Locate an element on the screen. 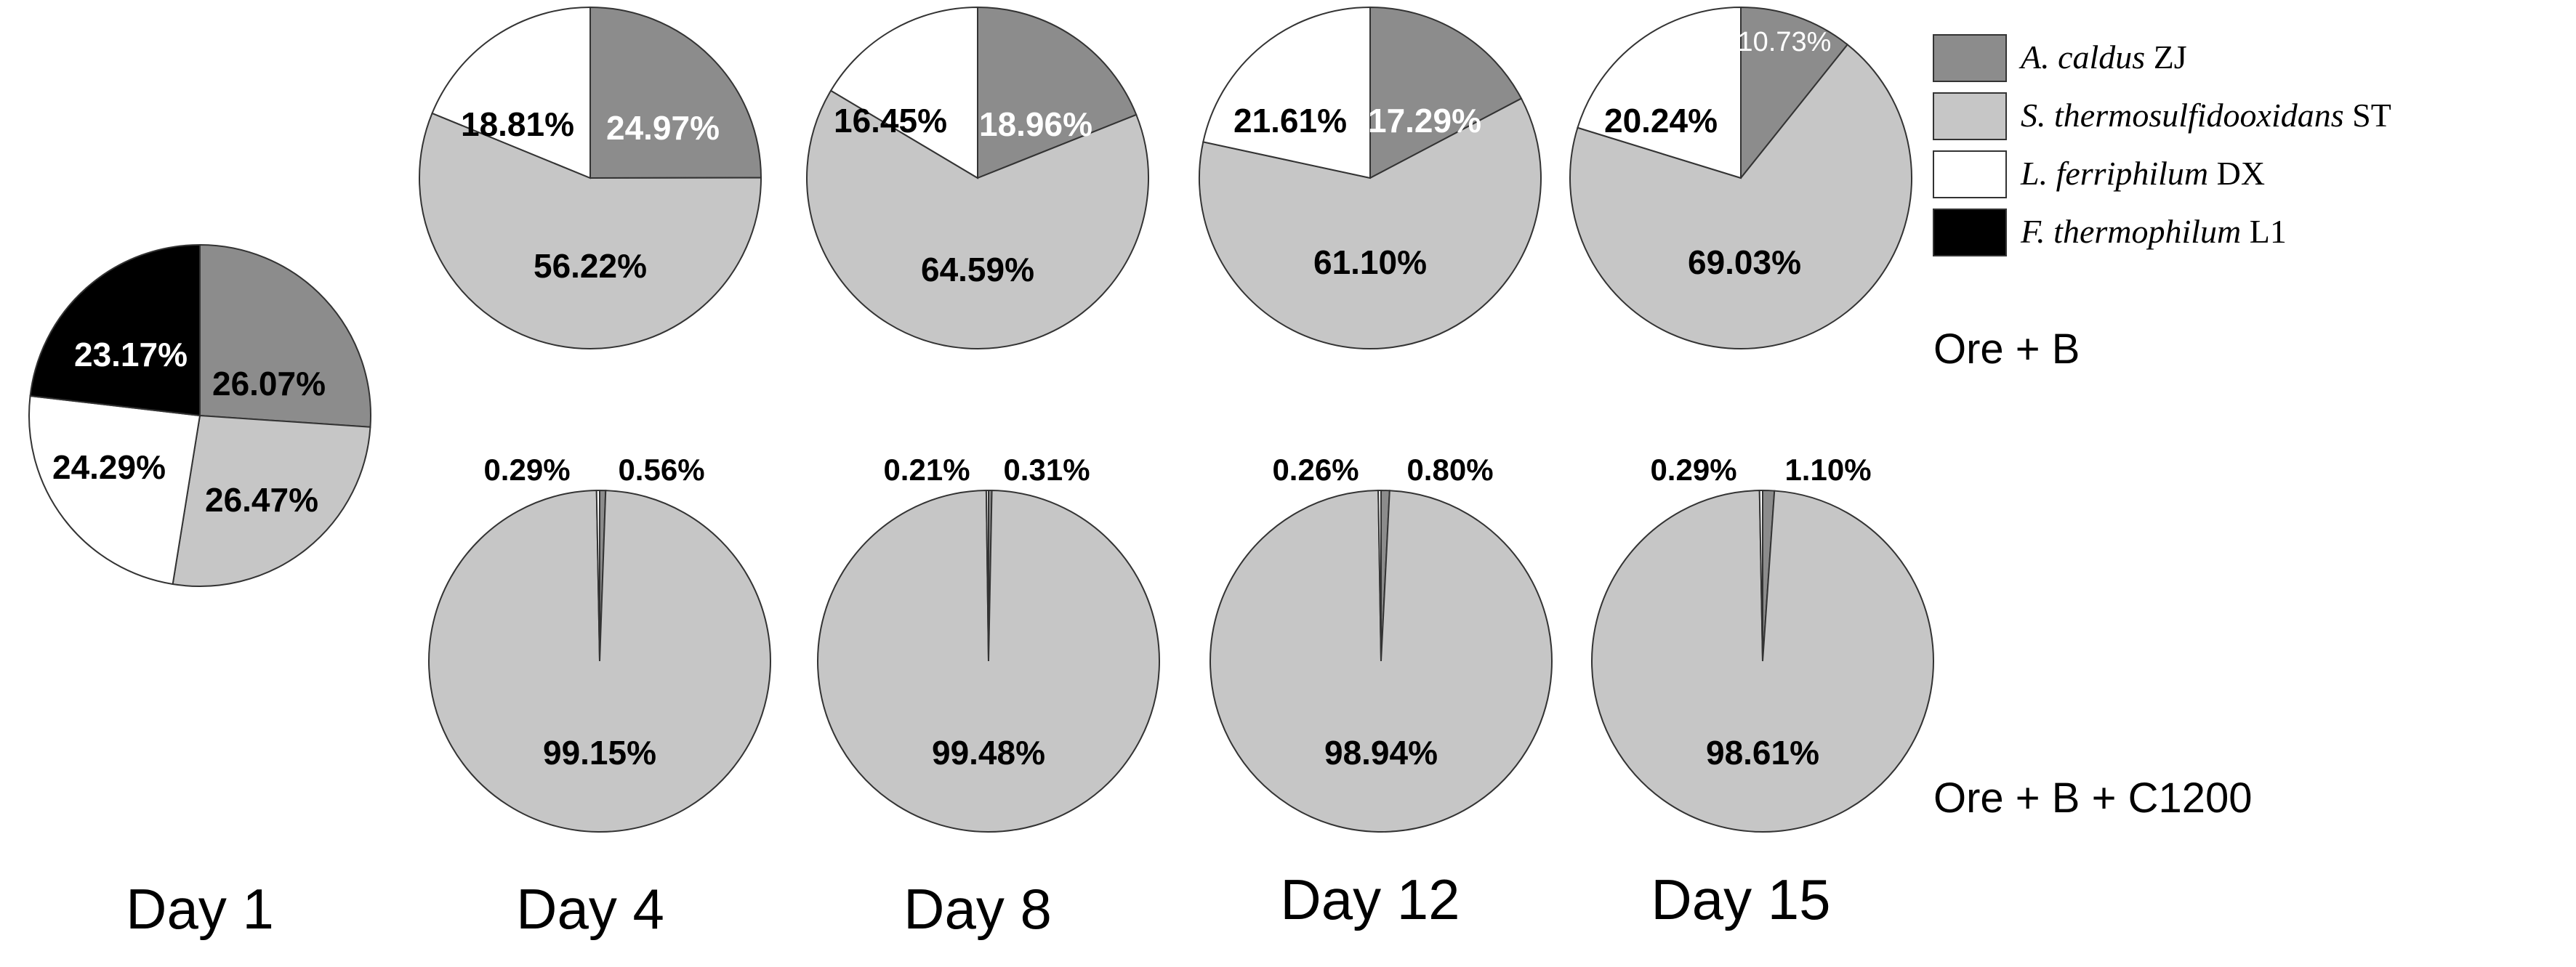  pie-slice-f-thermophilum is located at coordinates (115, 330).